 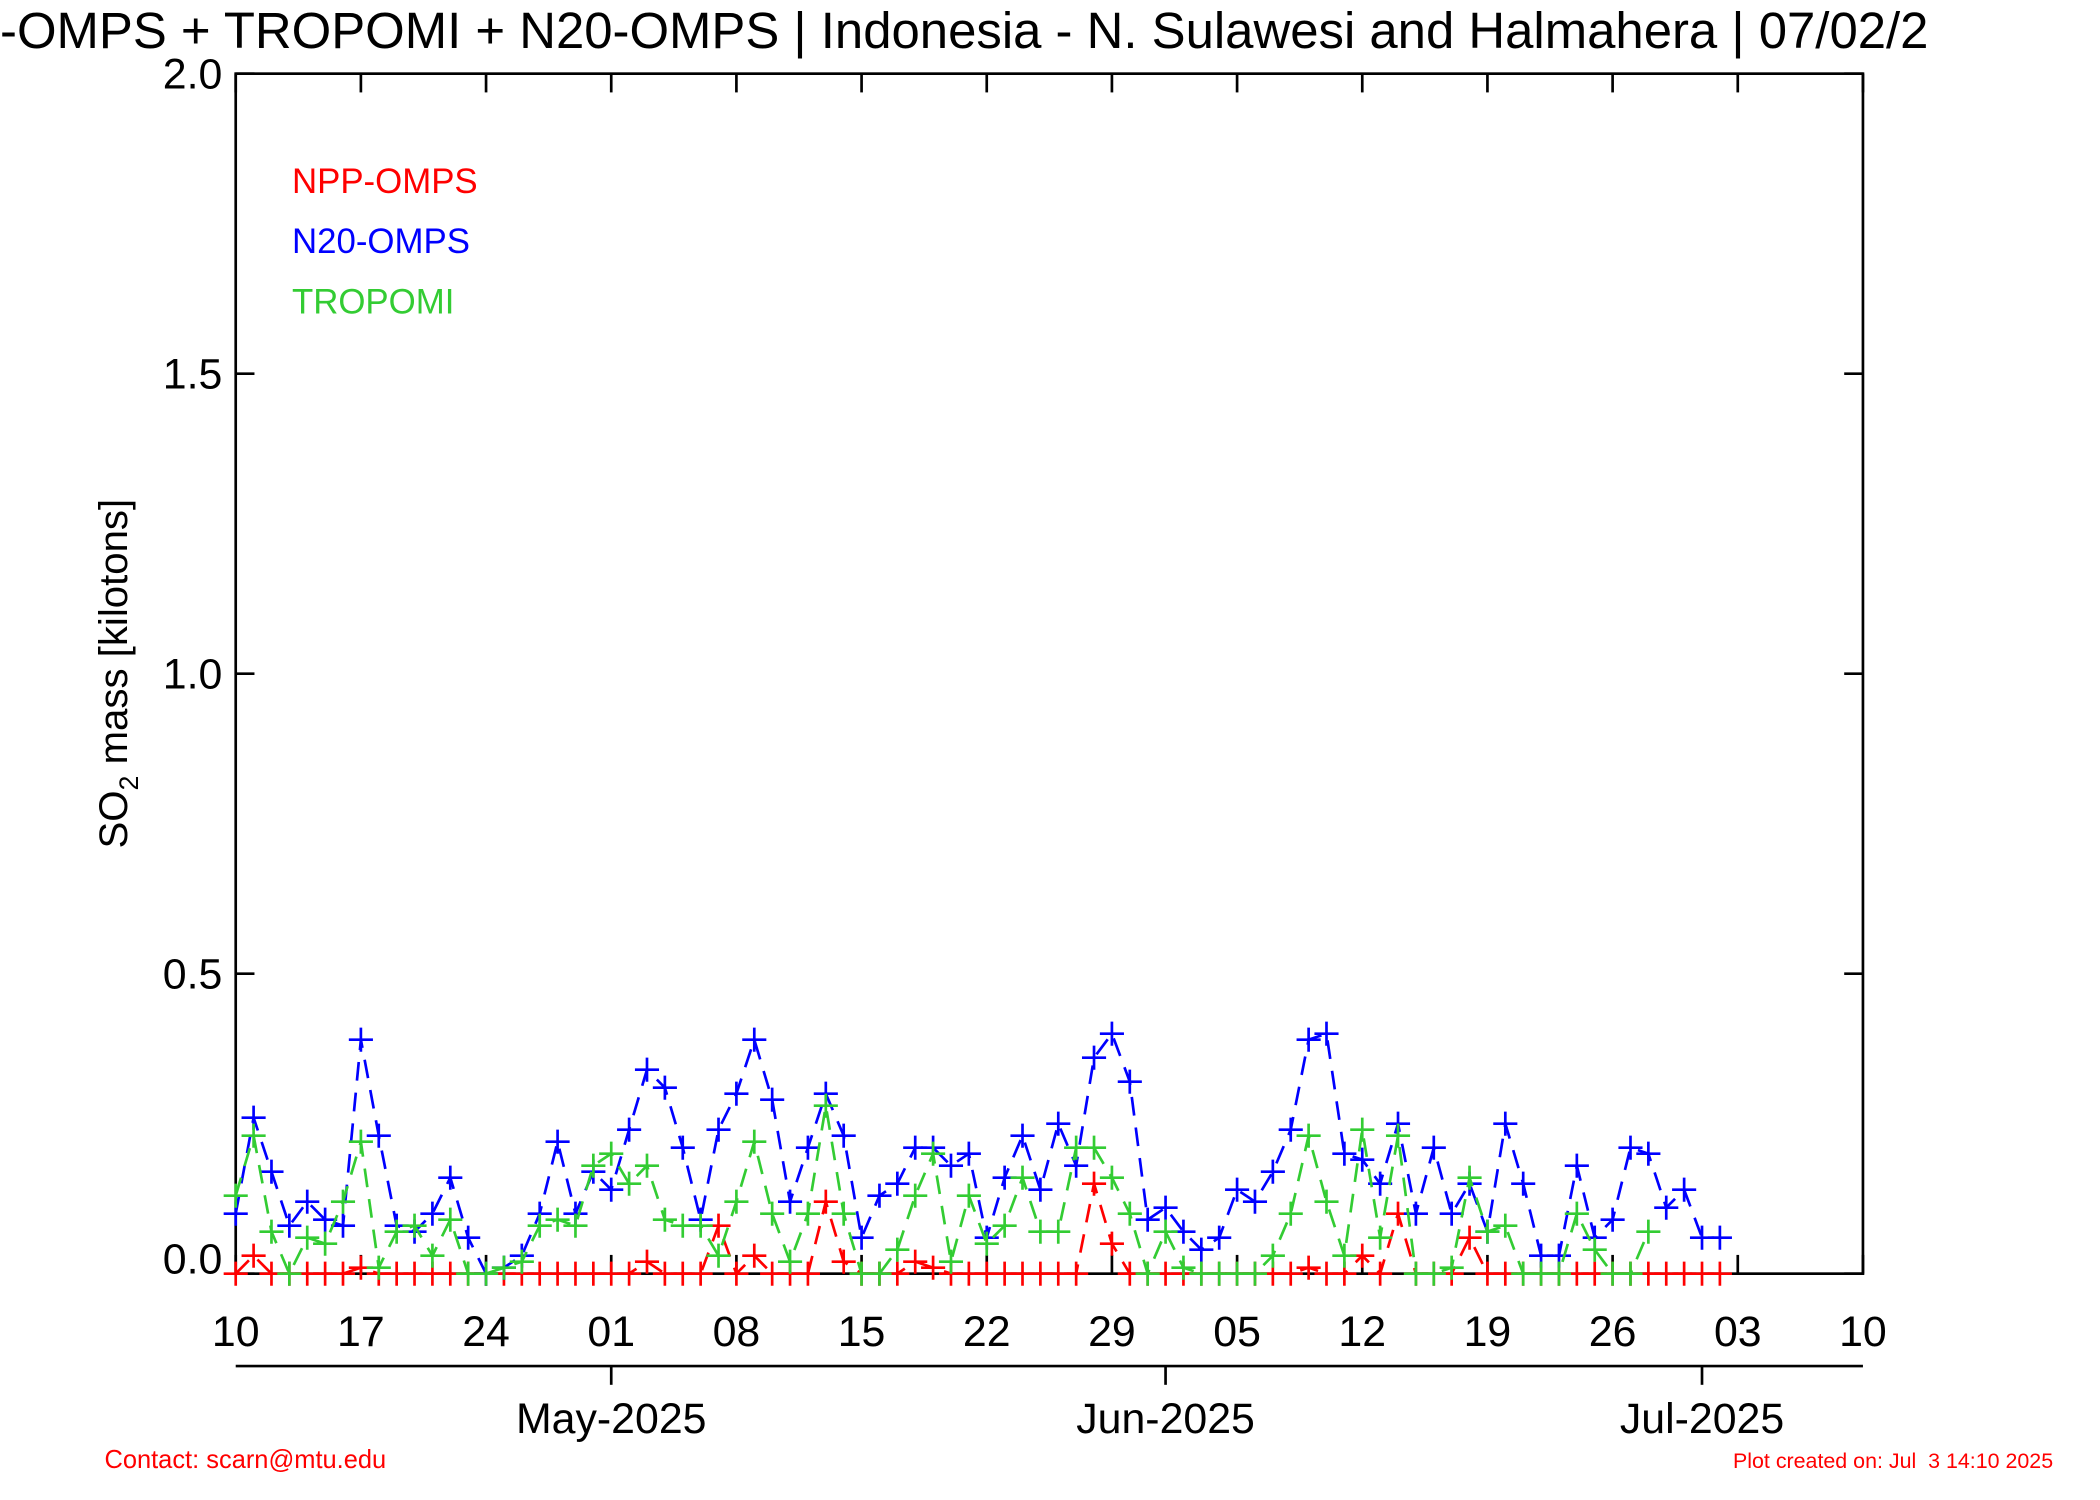 What do you see at coordinates (1112, 1332) in the screenshot?
I see `x-tick-label: 29` at bounding box center [1112, 1332].